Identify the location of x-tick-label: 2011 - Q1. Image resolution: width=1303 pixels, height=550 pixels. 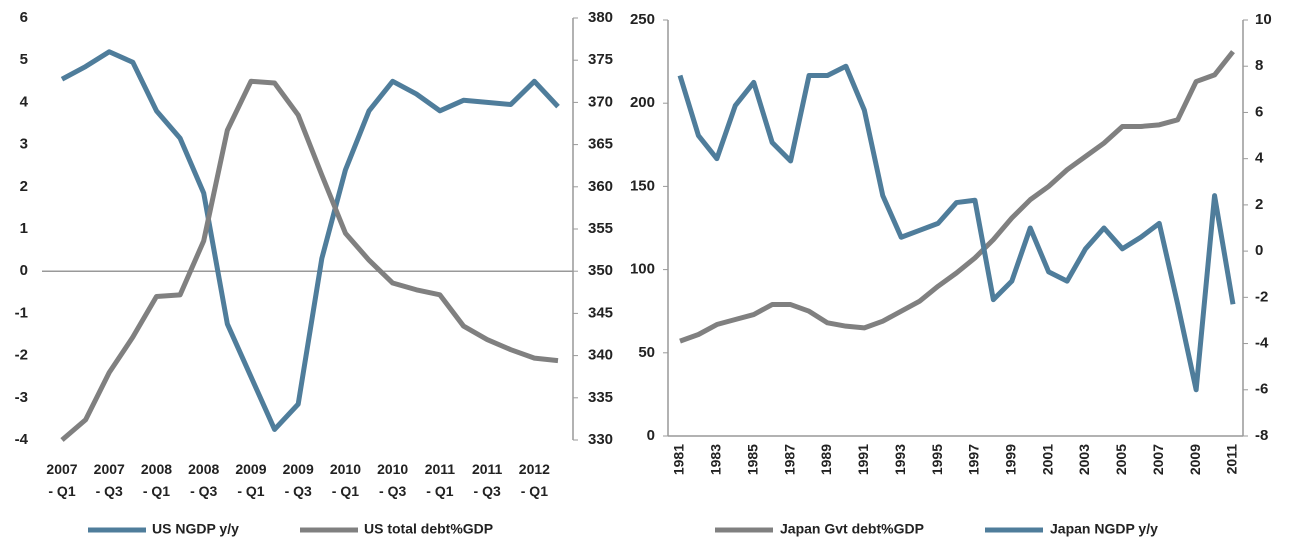
(440, 480).